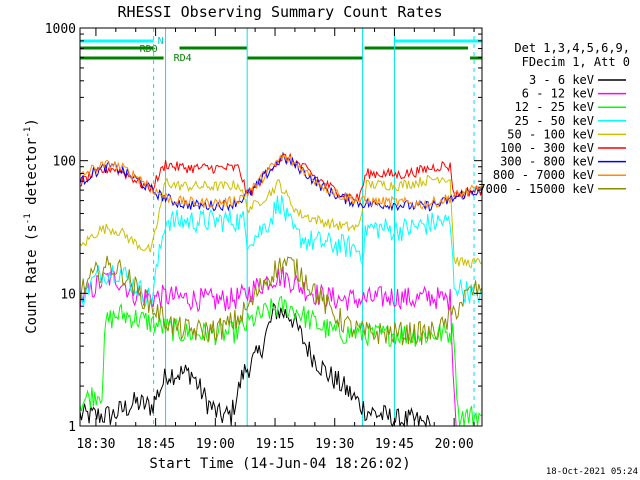 The height and width of the screenshot is (480, 640). Describe the element at coordinates (543, 175) in the screenshot. I see `legend-label: 800 - 7000 keV` at that location.